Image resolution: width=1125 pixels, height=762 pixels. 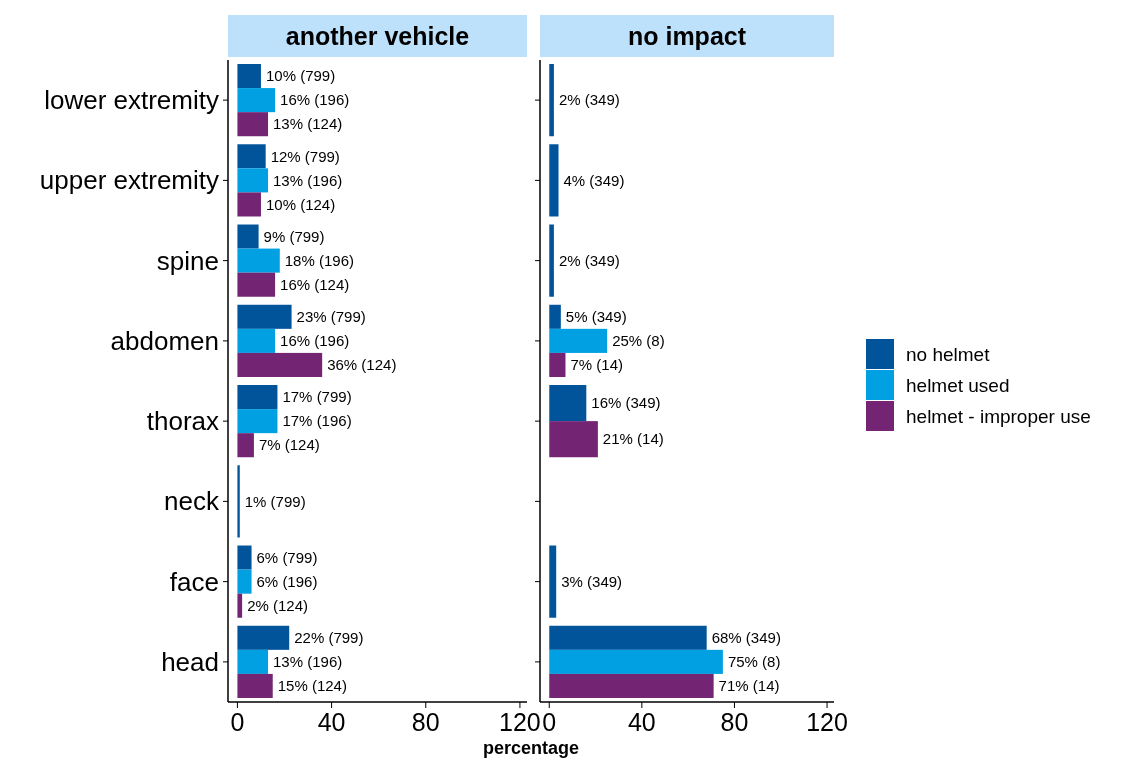 What do you see at coordinates (638, 341) in the screenshot?
I see `data-label: 25% (8)` at bounding box center [638, 341].